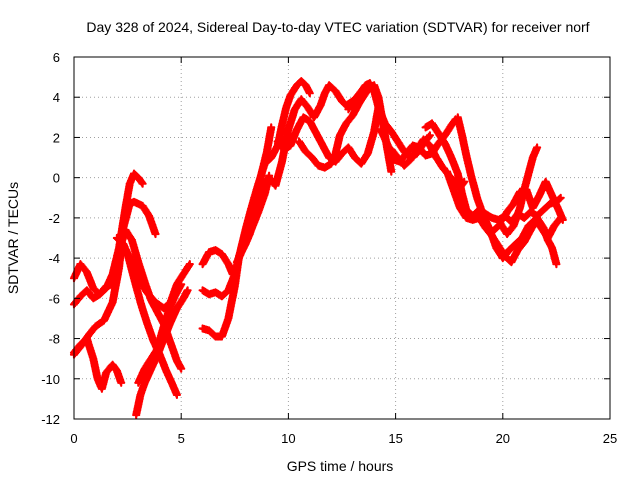 This screenshot has height=480, width=640. Describe the element at coordinates (50, 379) in the screenshot. I see `y-tick-label: -10` at that location.